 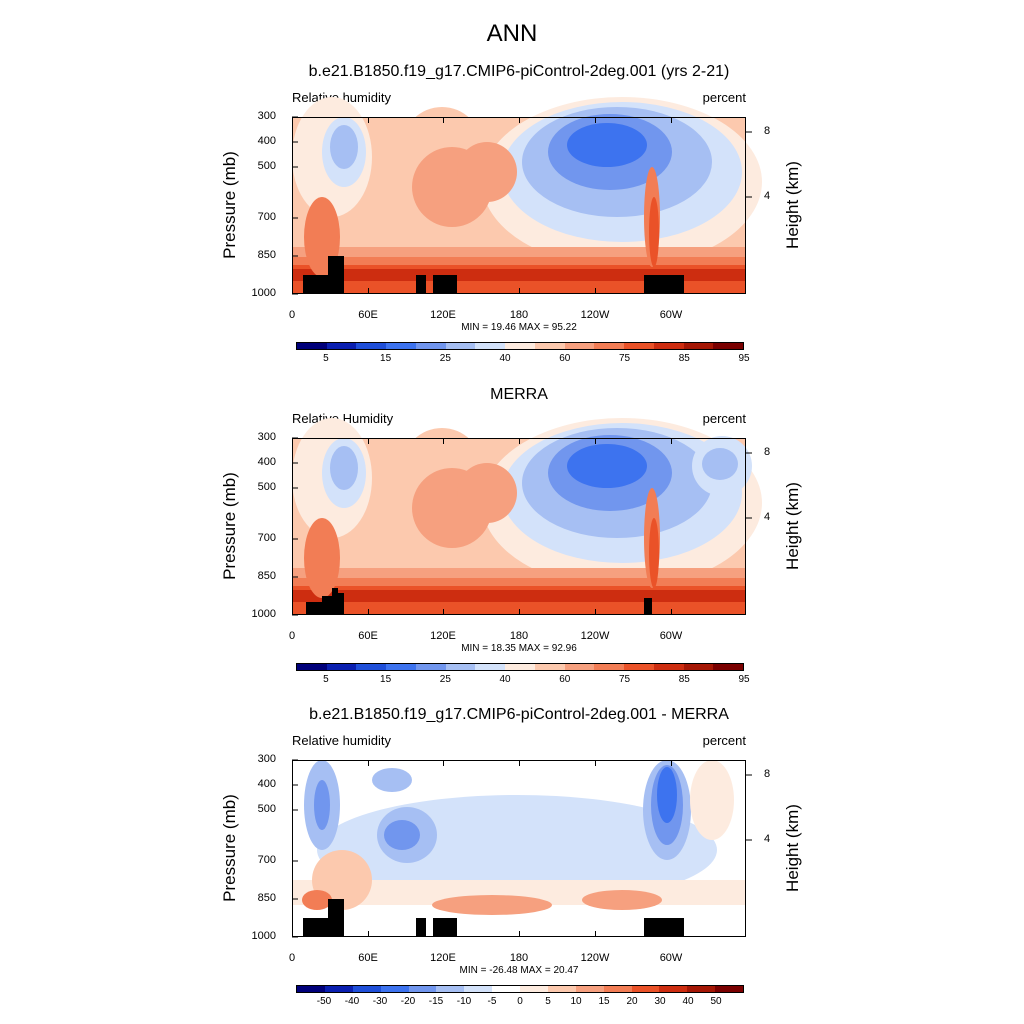 I want to click on panel-title: MERRA, so click(x=519, y=394).